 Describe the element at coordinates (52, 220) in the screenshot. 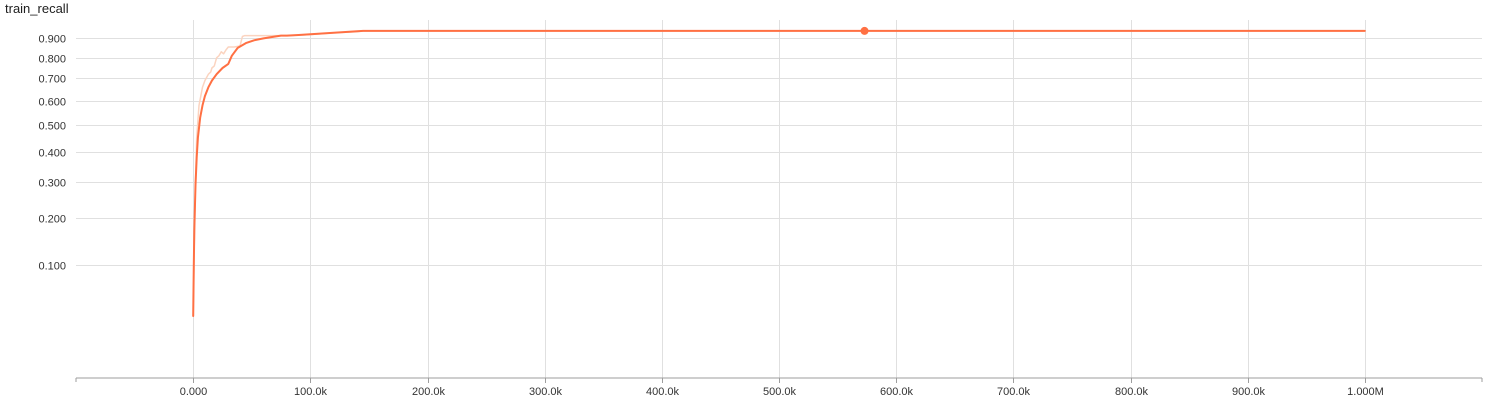

I see `y-tick-label: 0.200` at that location.